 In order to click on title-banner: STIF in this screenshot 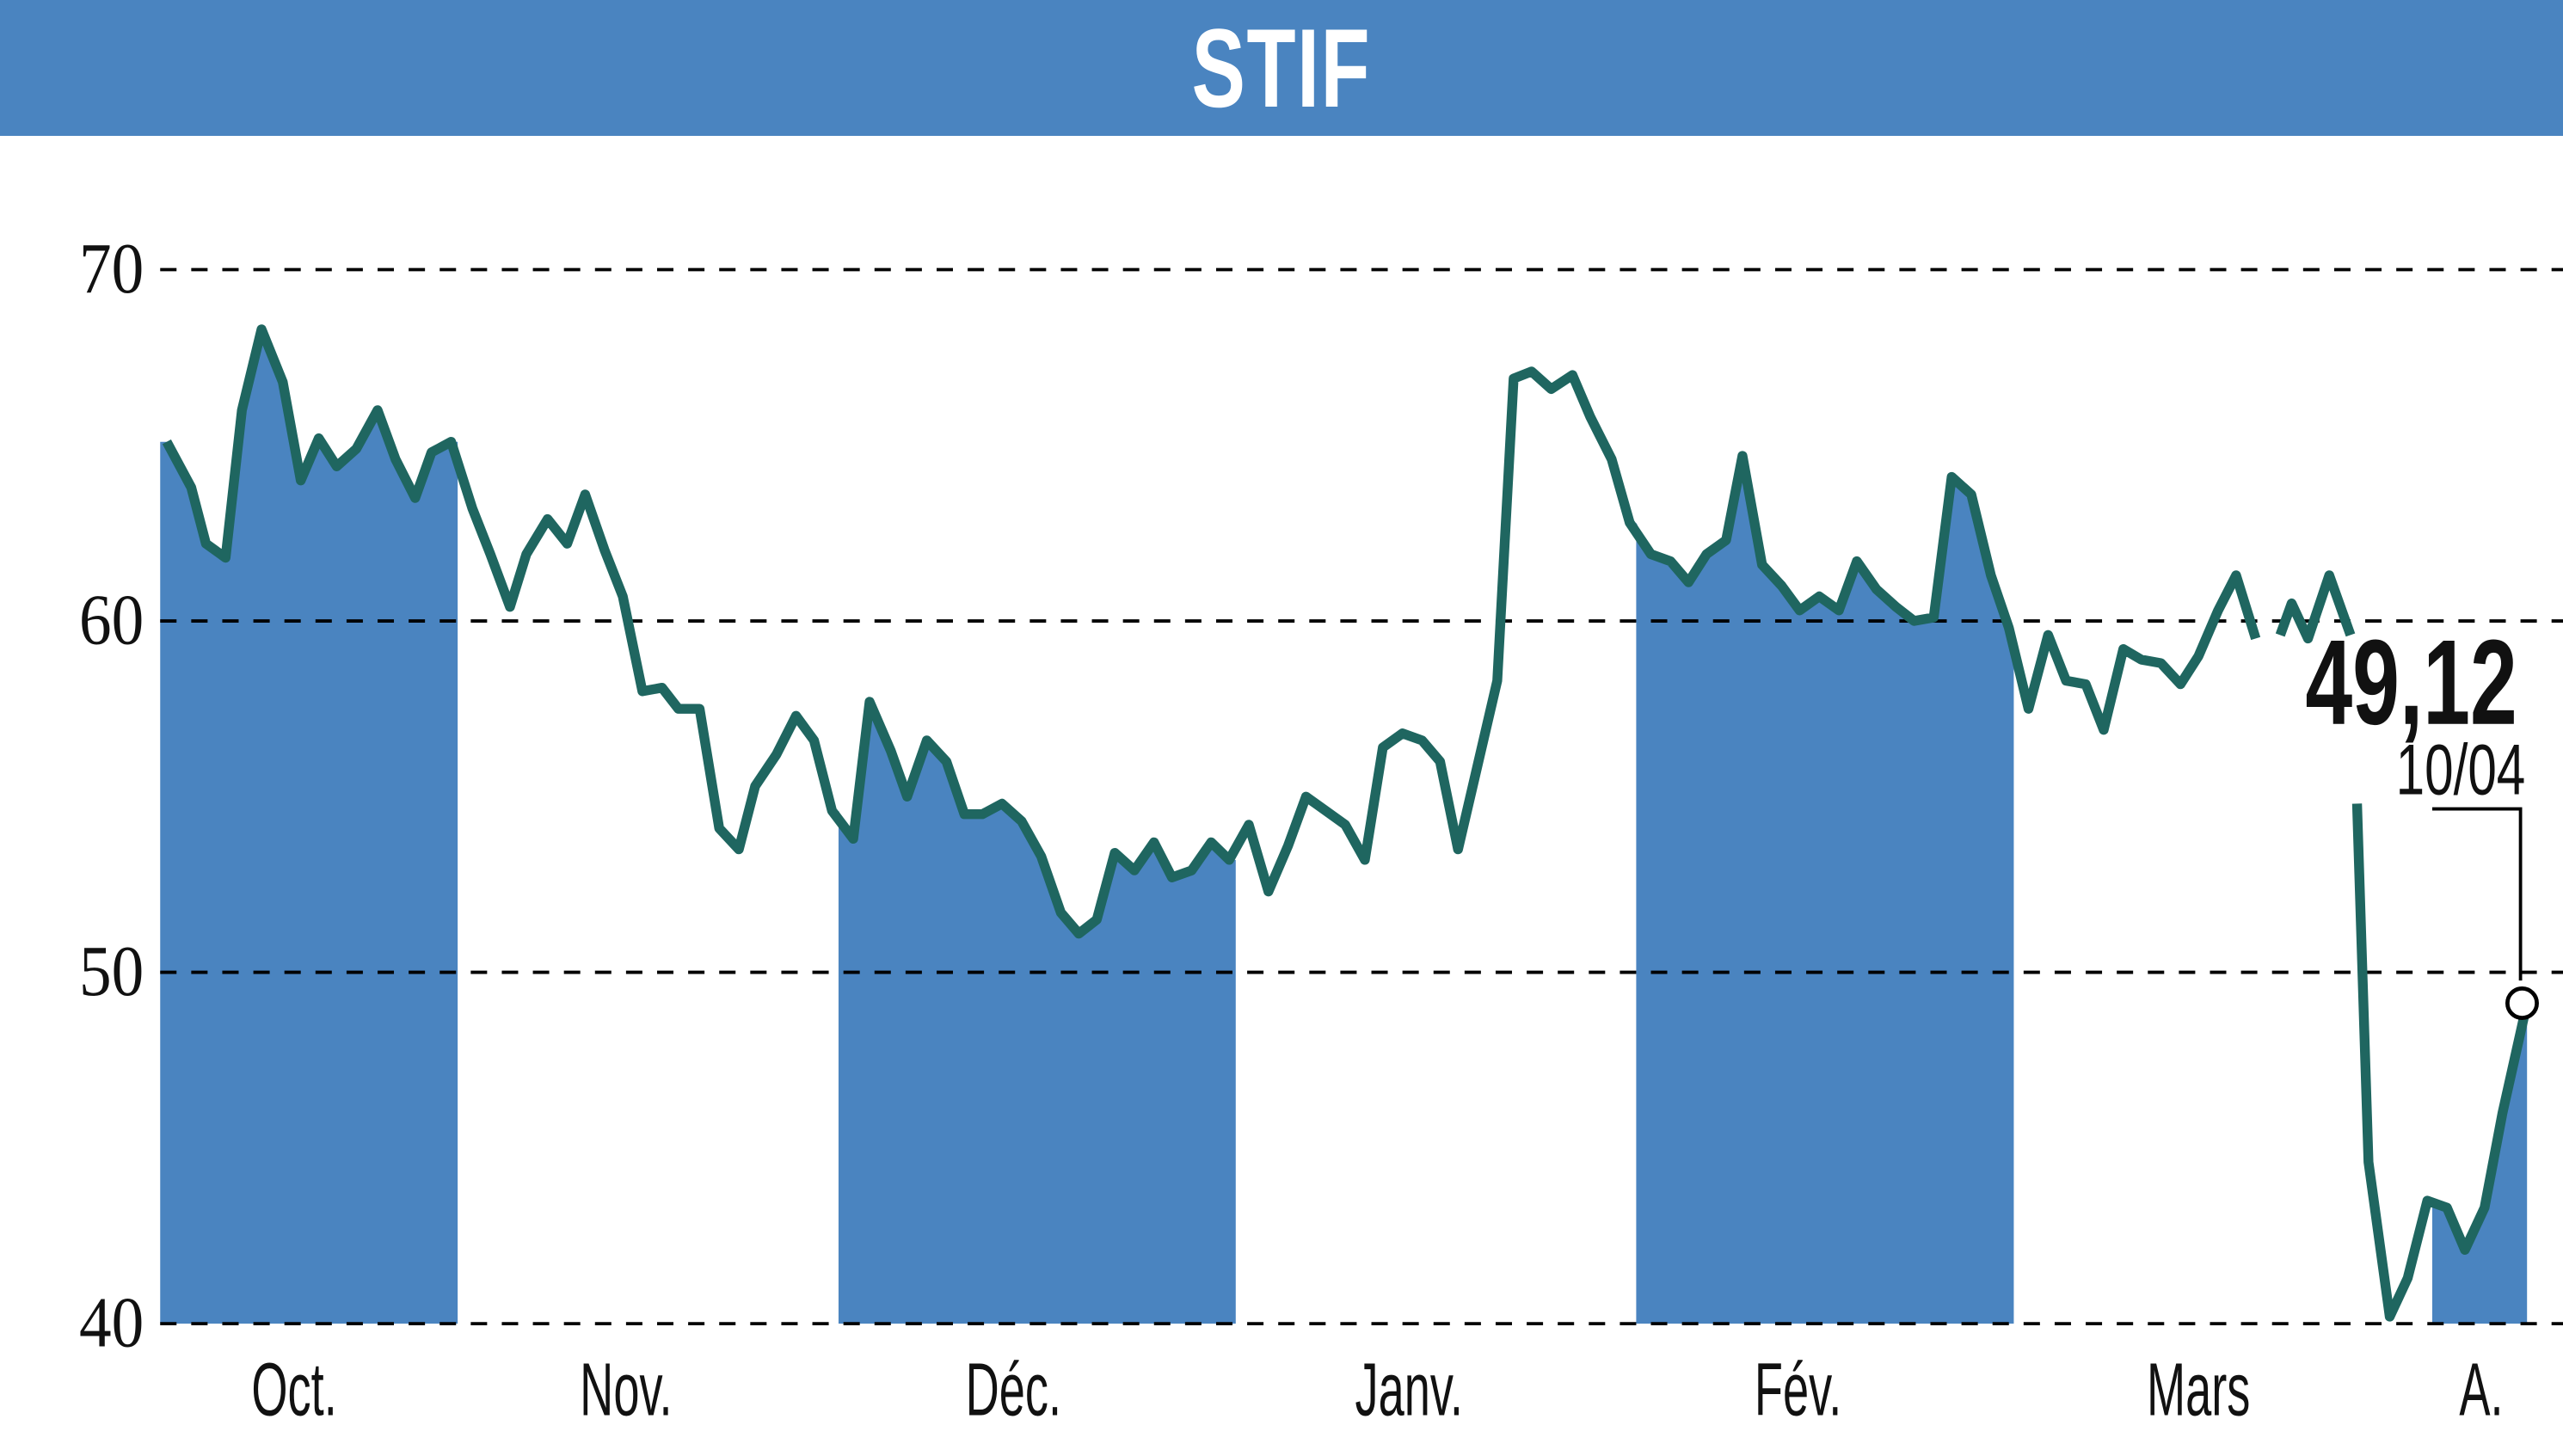, I will do `click(1281, 68)`.